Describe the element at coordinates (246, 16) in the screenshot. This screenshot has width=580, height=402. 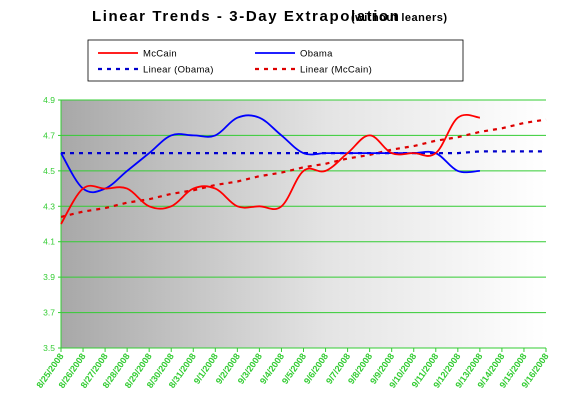
I see `chart-title: Linear Trends - 3-Day Extrapolation` at that location.